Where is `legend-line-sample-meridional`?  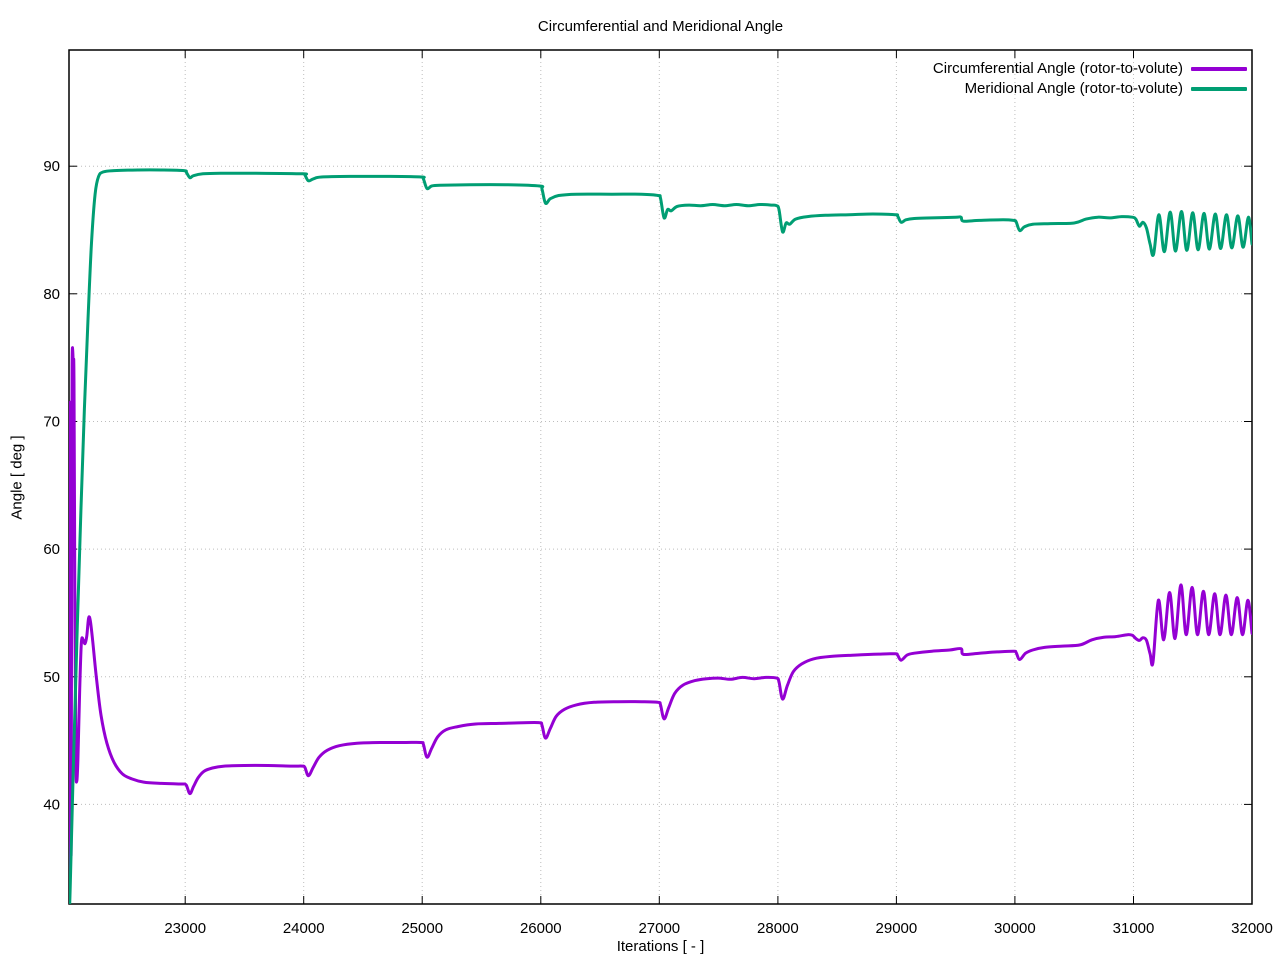 legend-line-sample-meridional is located at coordinates (1219, 88).